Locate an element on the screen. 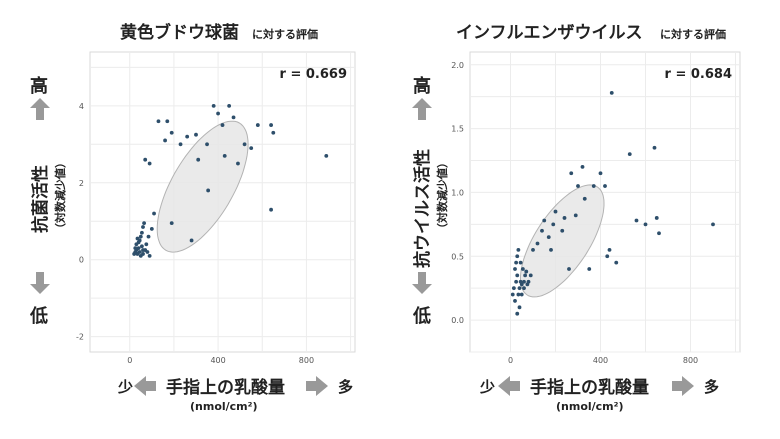  y-tick-label: 2 is located at coordinates (81, 183).